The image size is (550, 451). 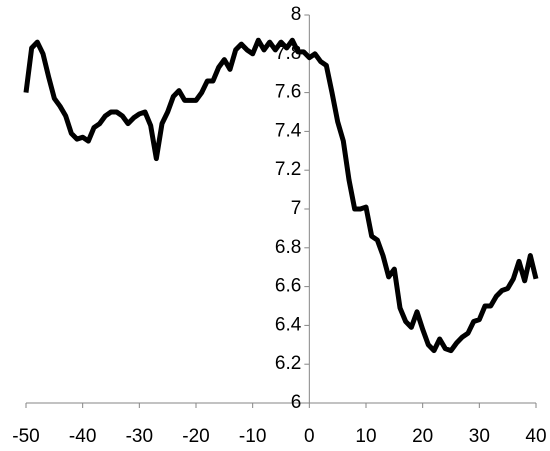 What do you see at coordinates (296, 14) in the screenshot?
I see `y-tick-label: 8` at bounding box center [296, 14].